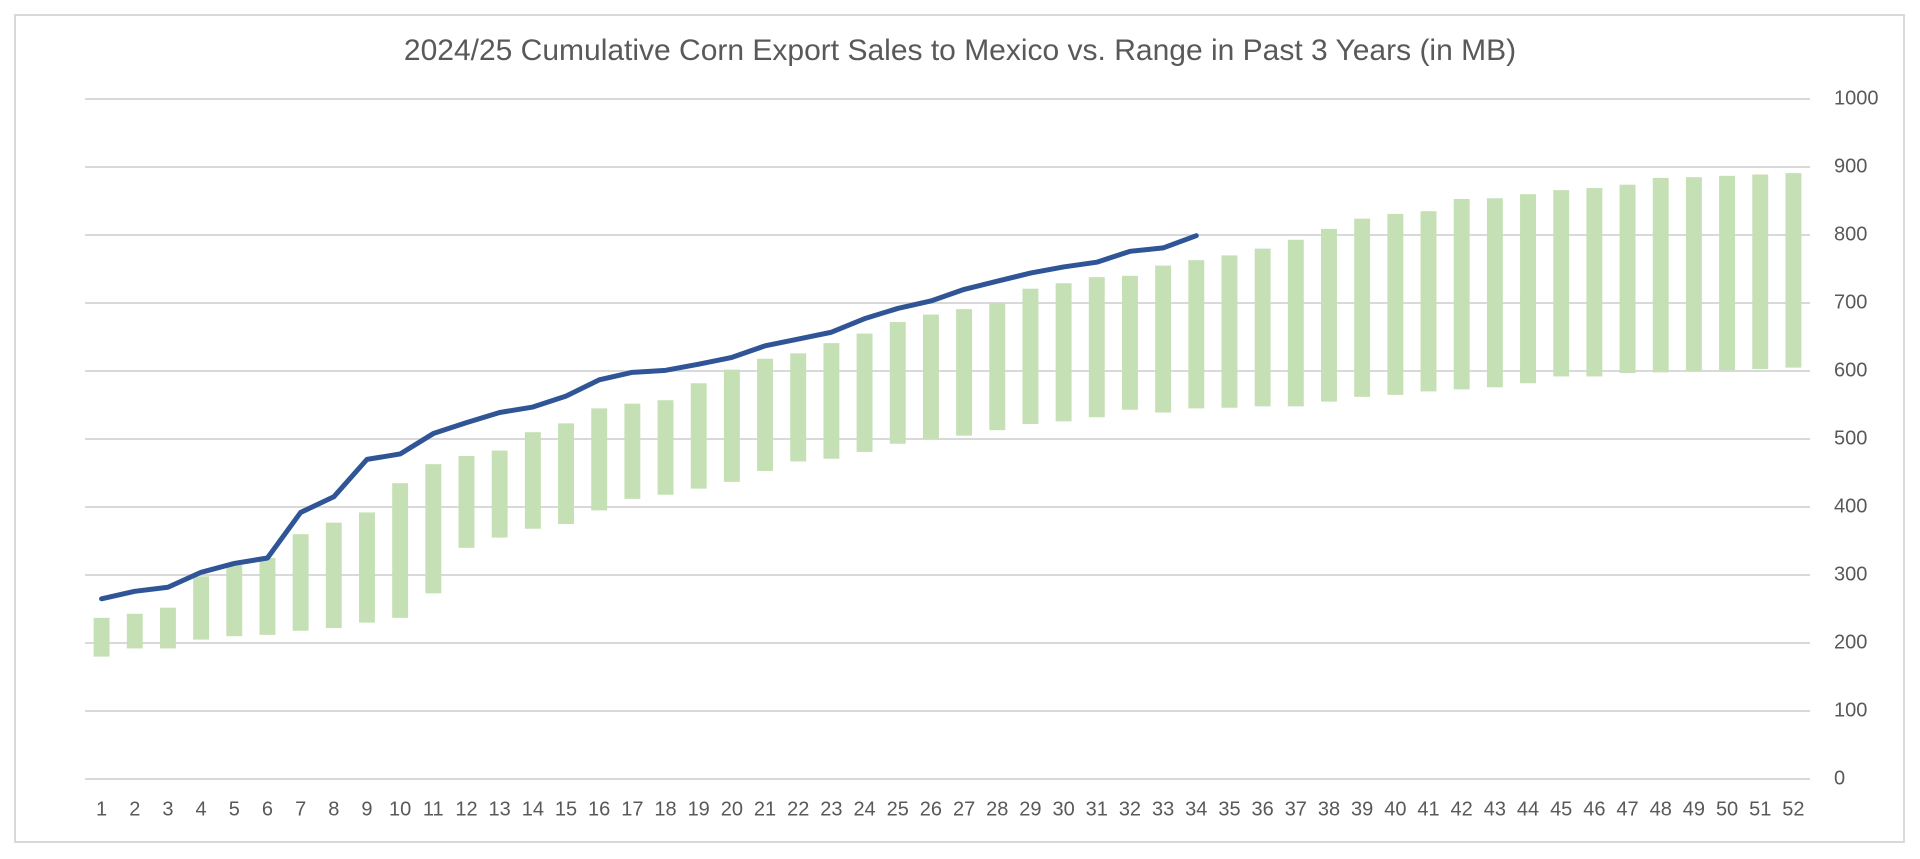 This screenshot has height=859, width=1920. I want to click on y-tick-label: 200, so click(1850, 642).